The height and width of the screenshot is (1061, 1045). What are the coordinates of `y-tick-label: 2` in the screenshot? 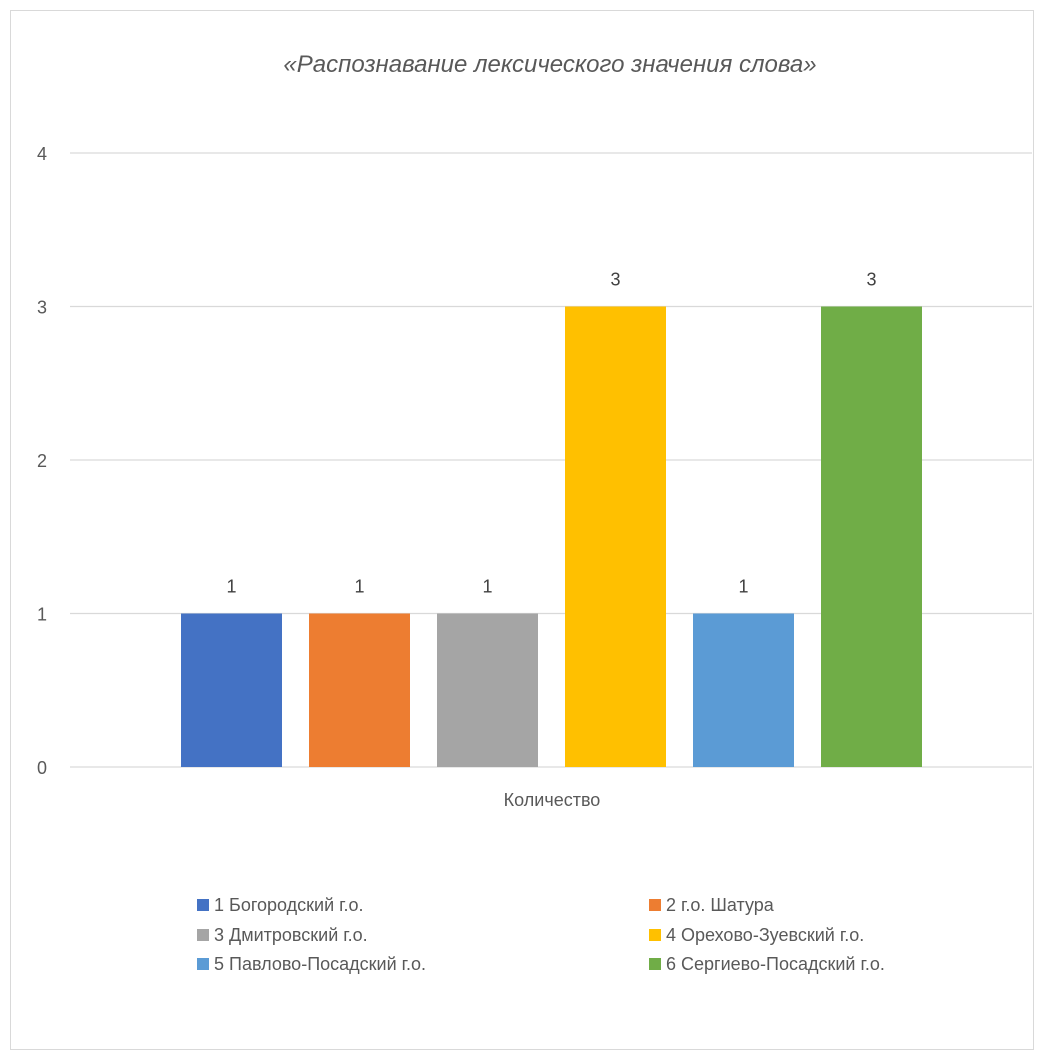 It's located at (42, 461).